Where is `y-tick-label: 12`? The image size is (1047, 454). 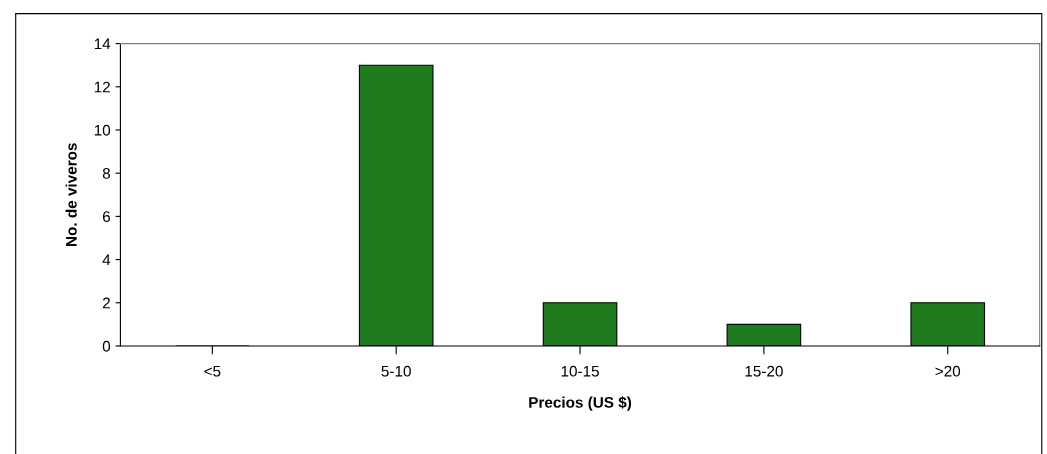 y-tick-label: 12 is located at coordinates (102, 87).